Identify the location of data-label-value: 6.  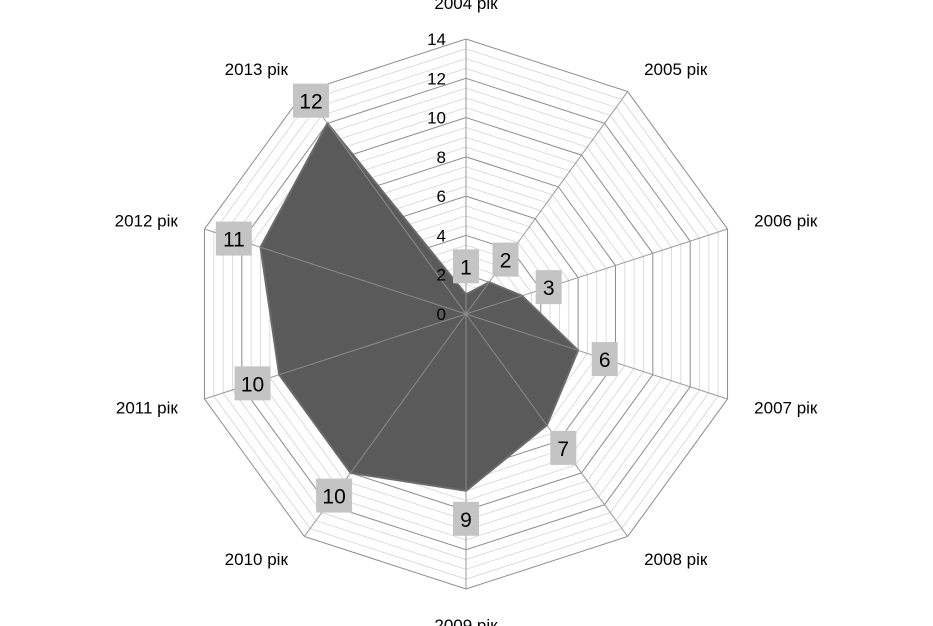
(605, 360).